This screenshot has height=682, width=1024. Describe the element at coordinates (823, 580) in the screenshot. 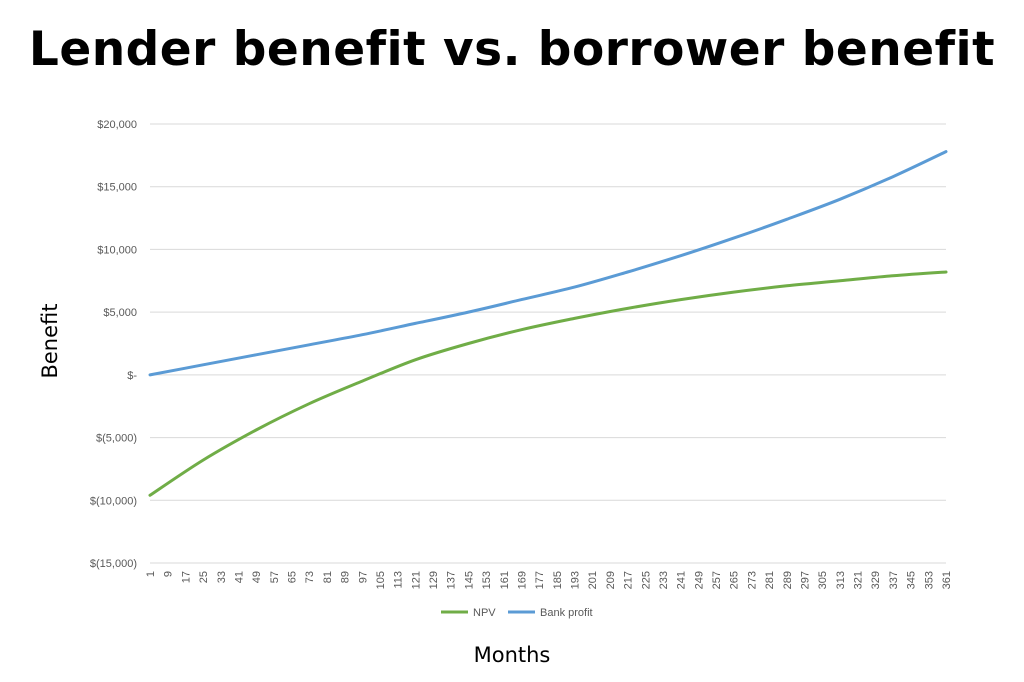

I see `x-tick-label: 305` at that location.